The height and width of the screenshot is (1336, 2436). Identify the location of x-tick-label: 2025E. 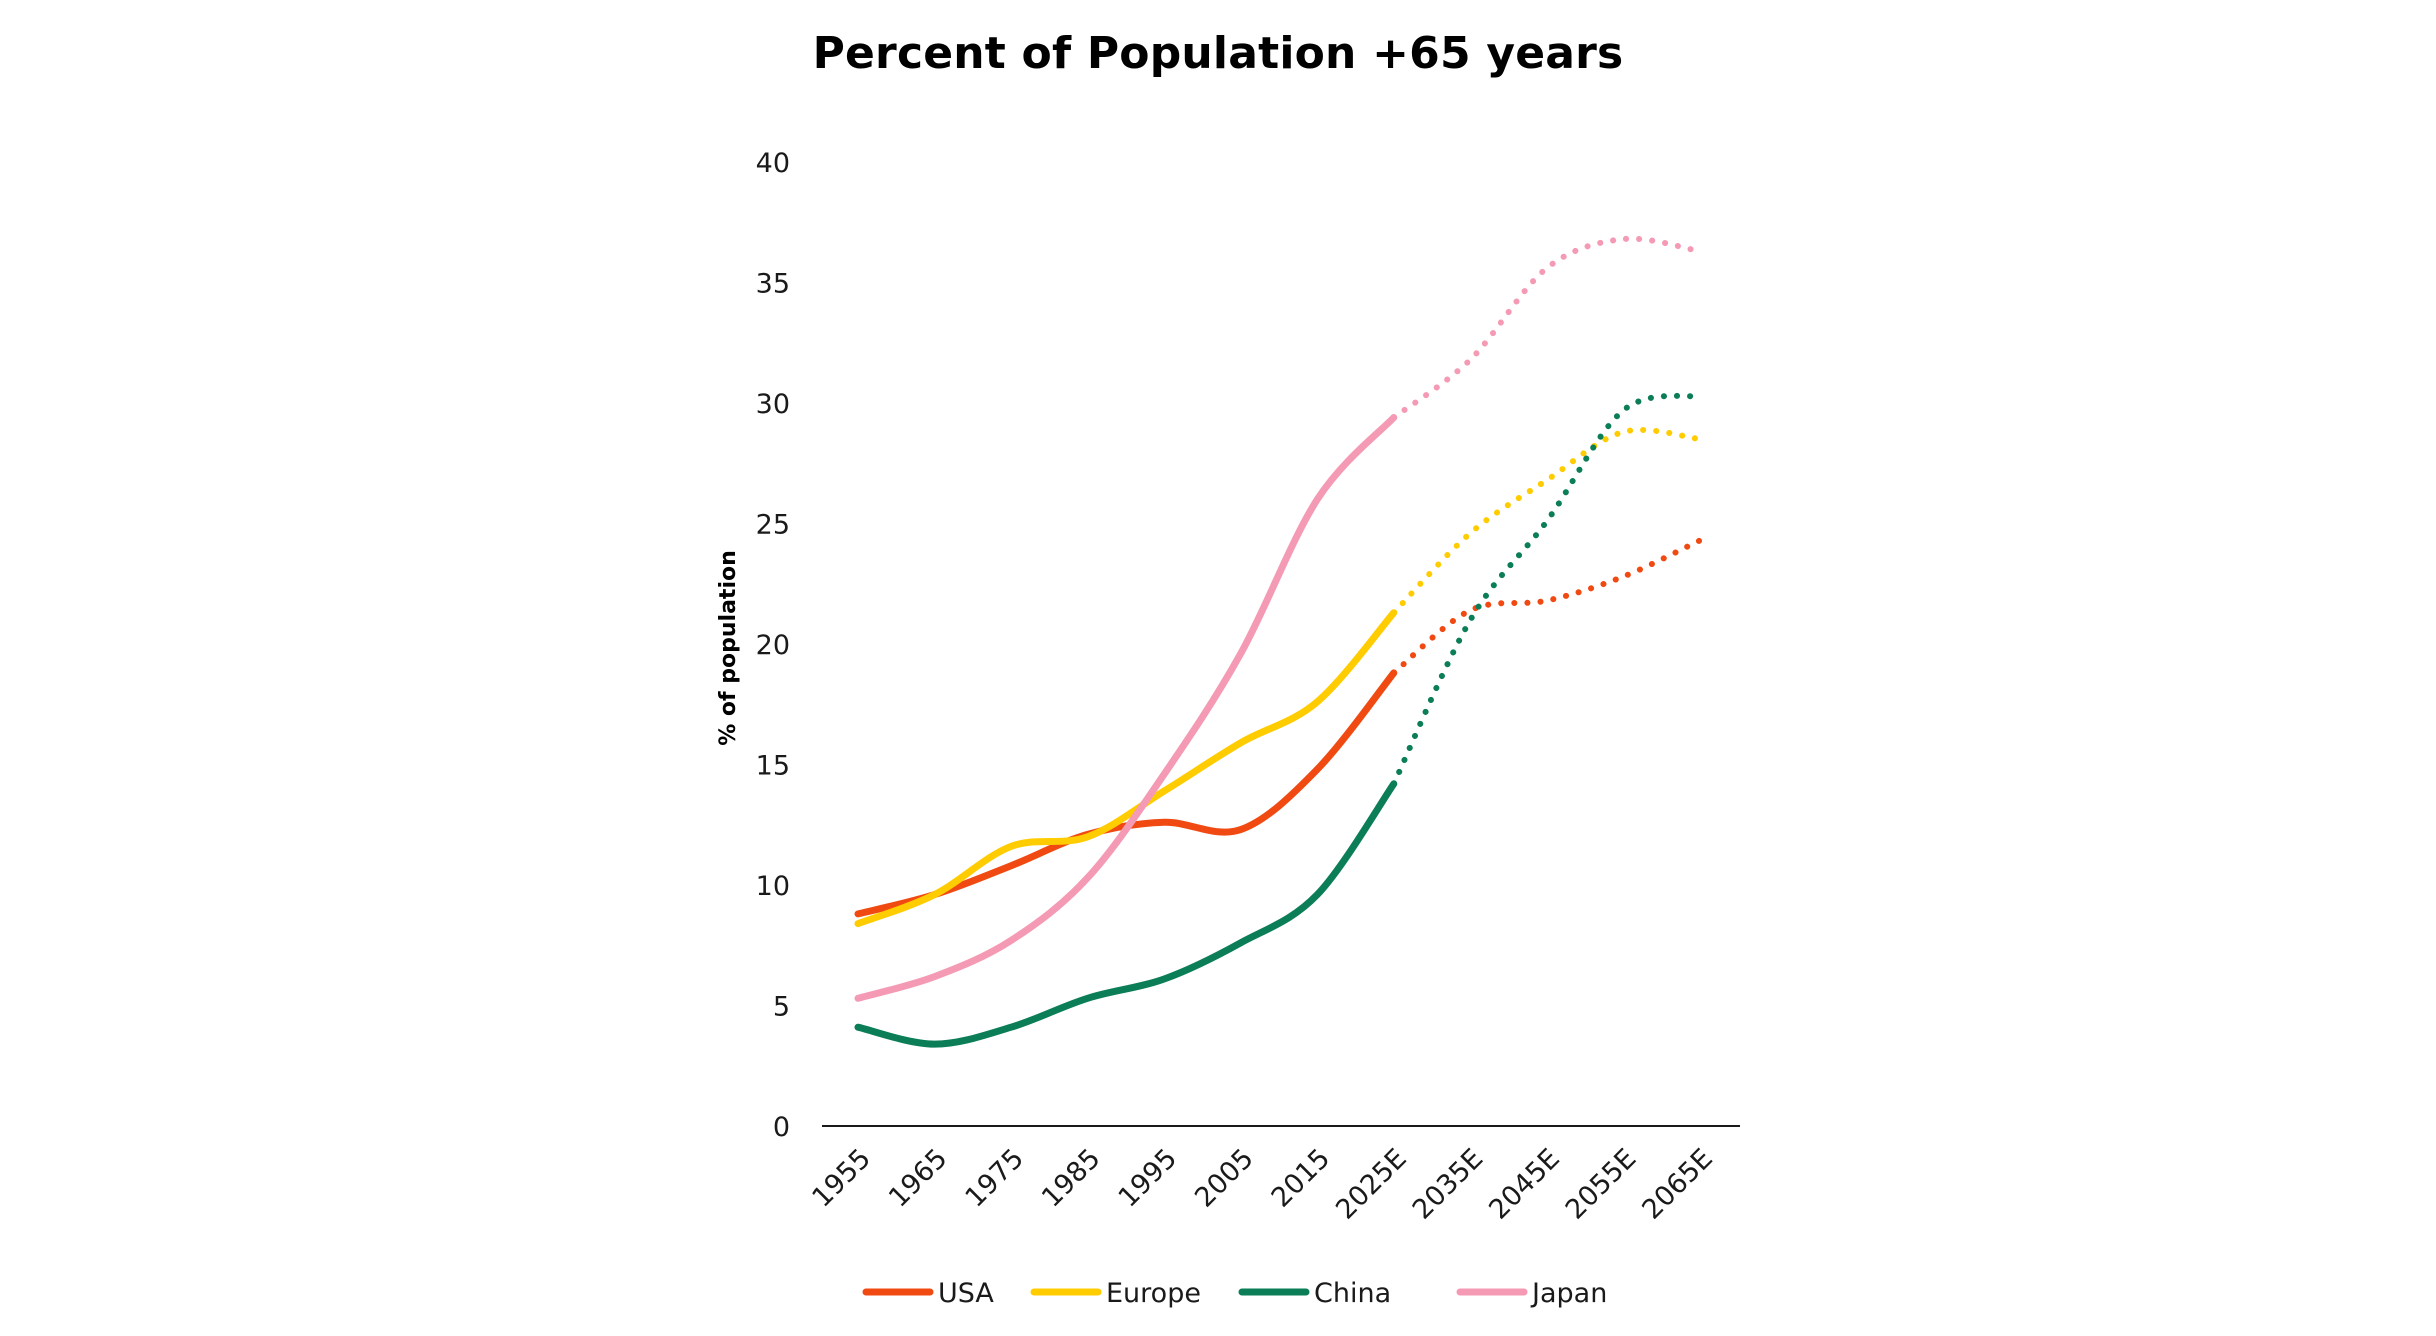
(1371, 1184).